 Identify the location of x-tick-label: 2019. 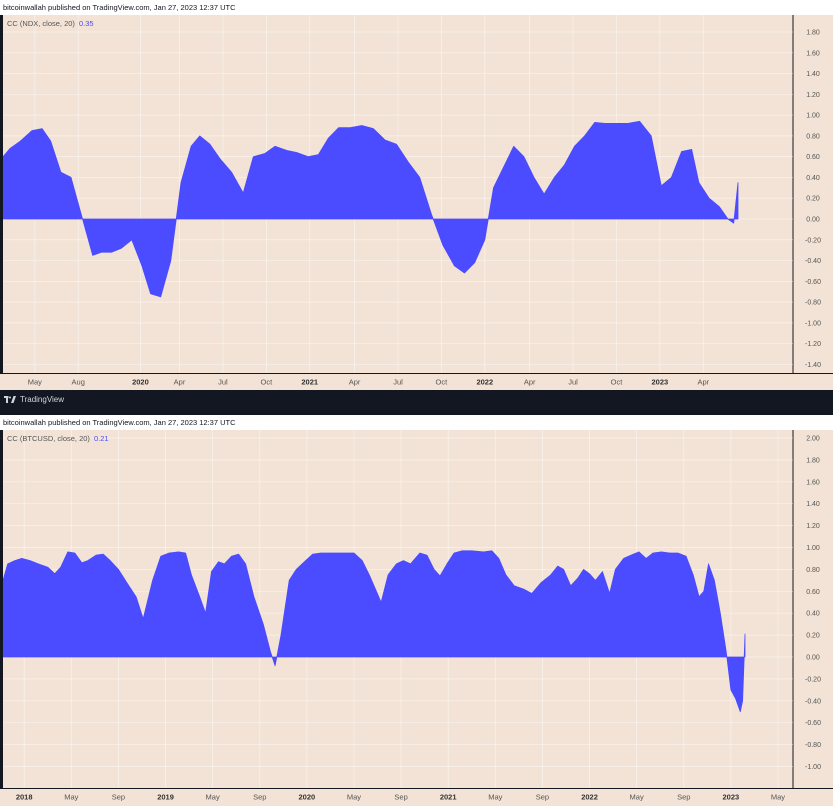
(165, 797).